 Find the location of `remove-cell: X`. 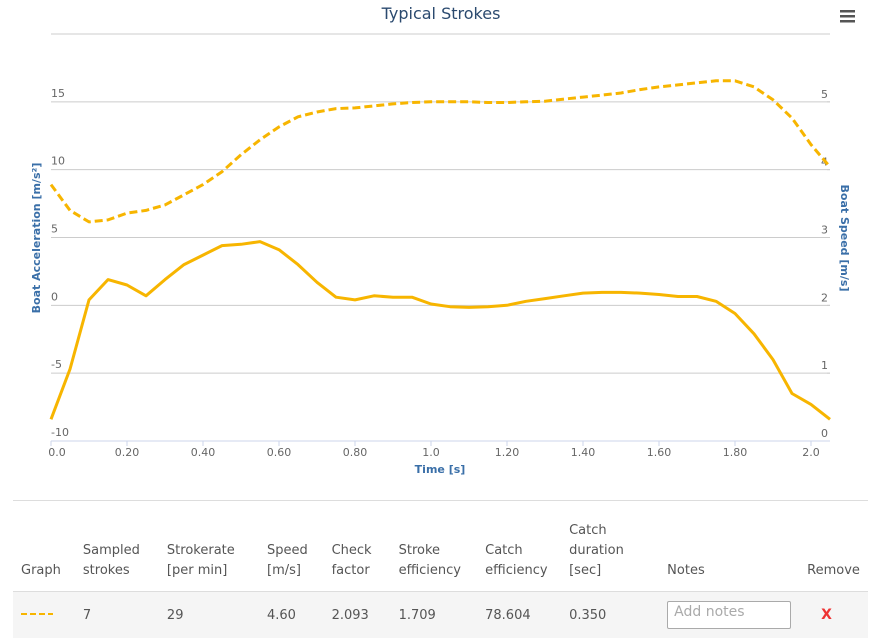

remove-cell: X is located at coordinates (833, 615).